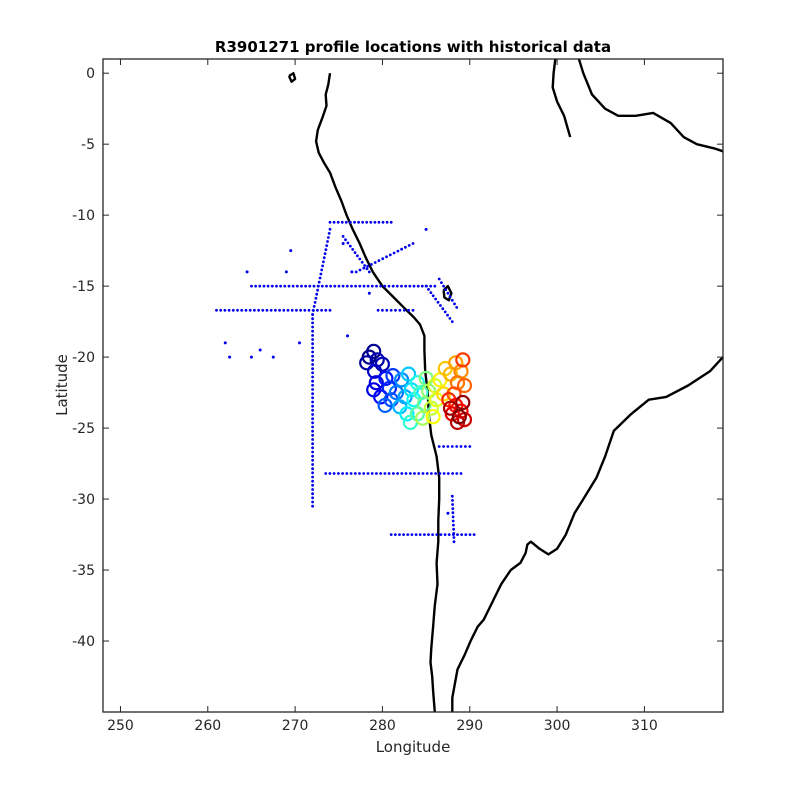 The height and width of the screenshot is (800, 800). What do you see at coordinates (83, 216) in the screenshot?
I see `y-tick-label: -10` at bounding box center [83, 216].